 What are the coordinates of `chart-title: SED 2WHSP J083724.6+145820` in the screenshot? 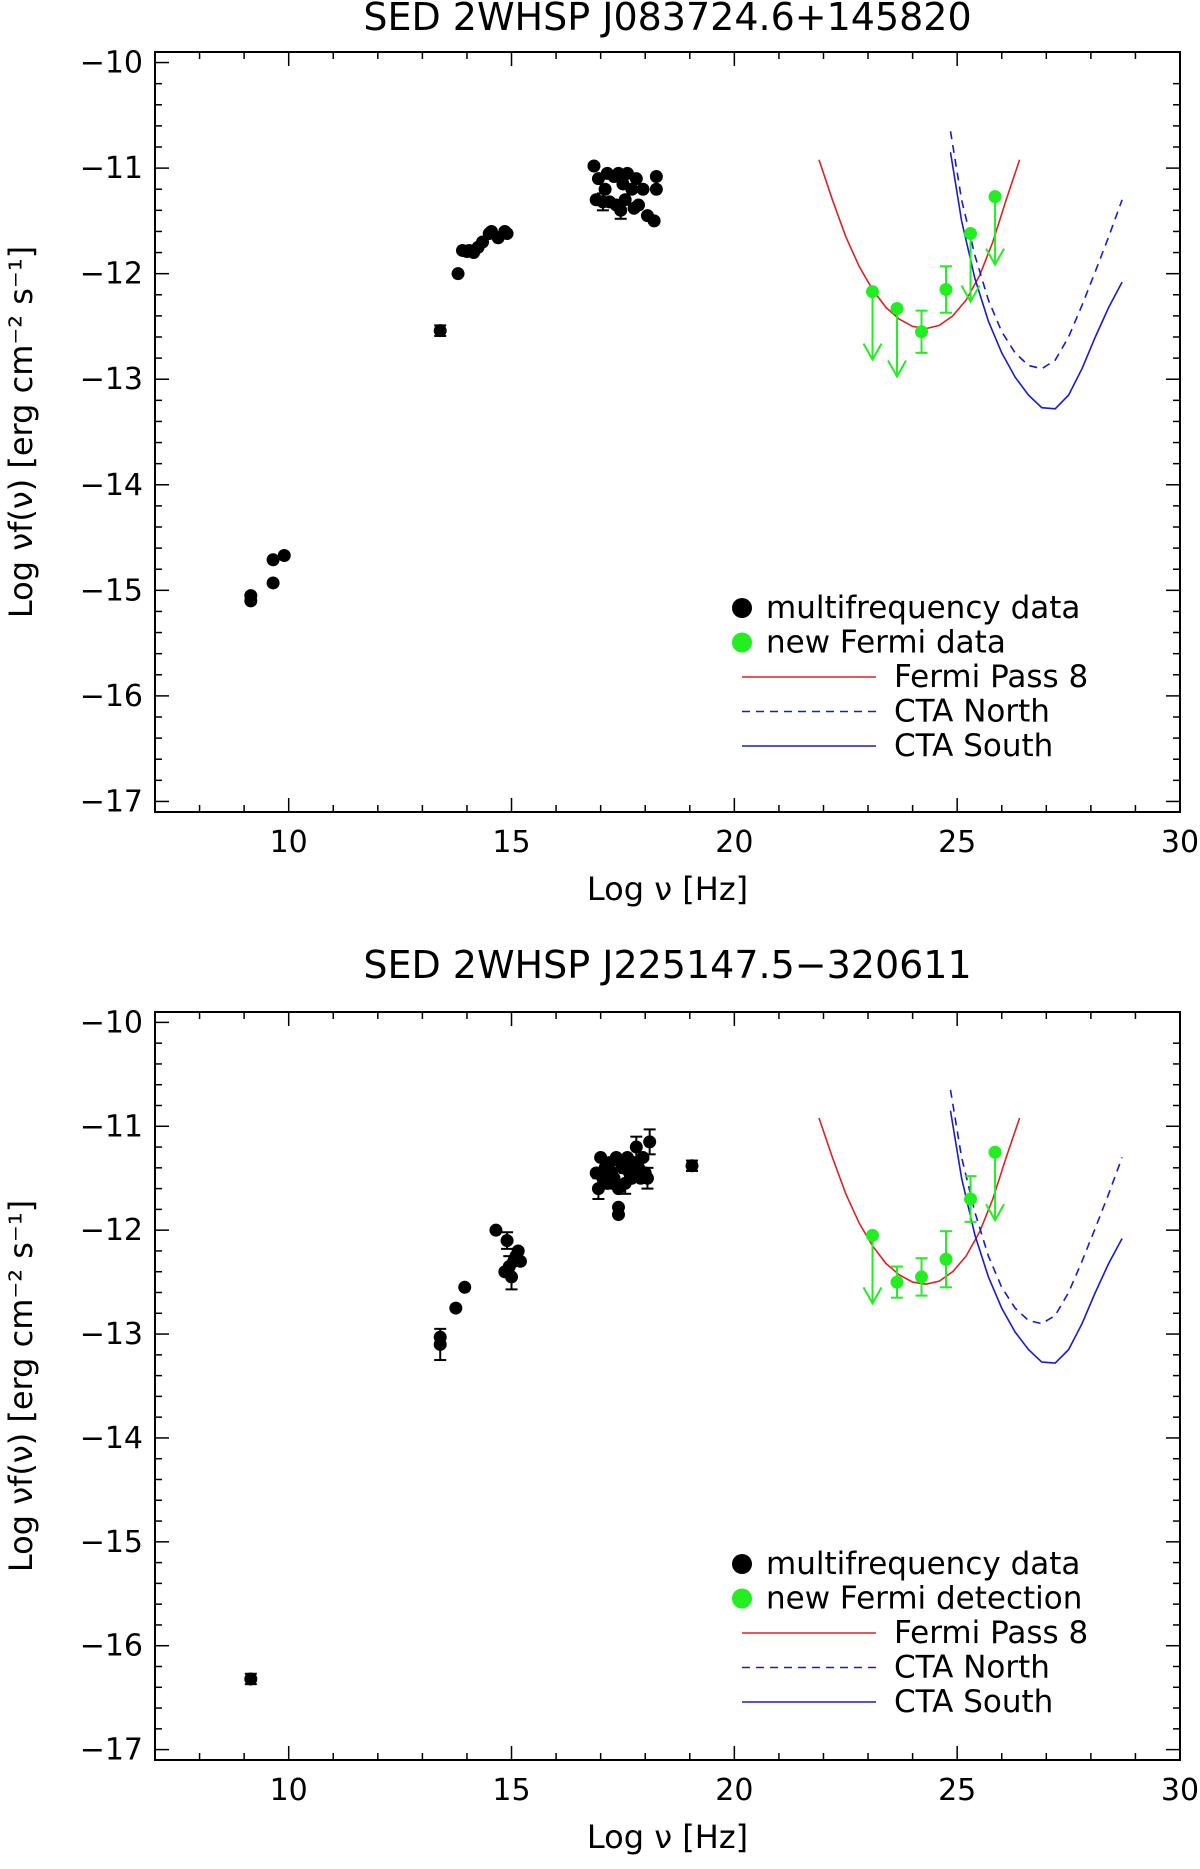 It's located at (667, 19).